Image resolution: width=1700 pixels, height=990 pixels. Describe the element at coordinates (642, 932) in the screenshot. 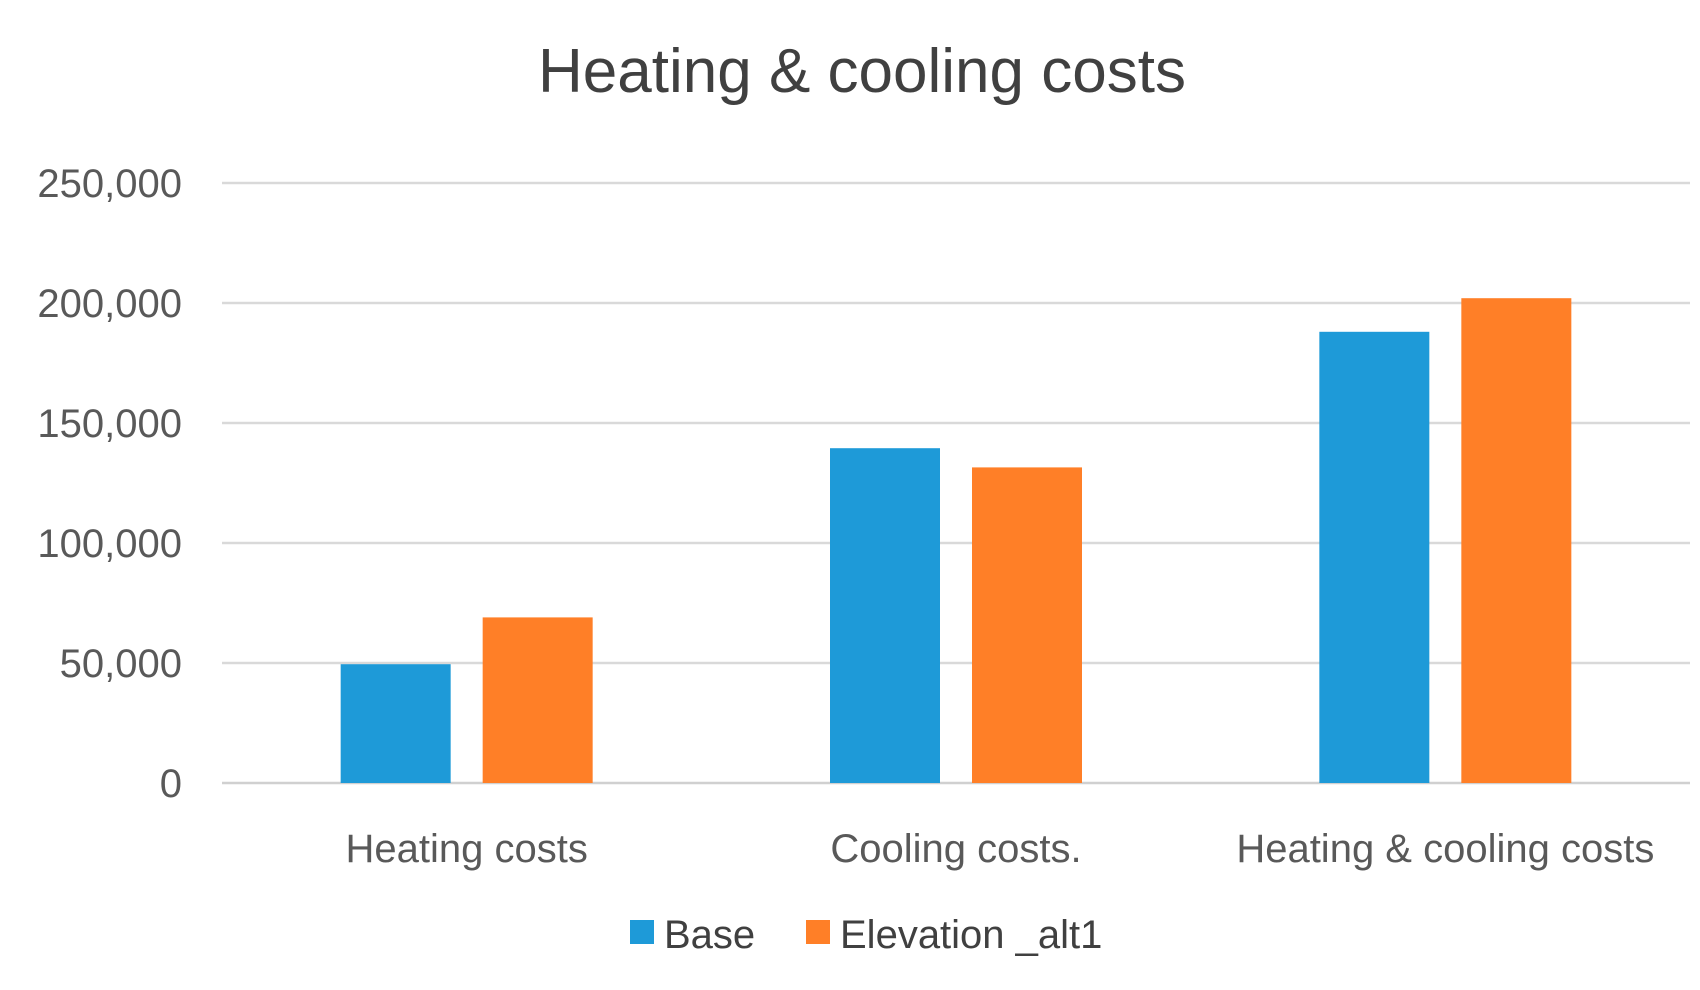

I see `legend-swatch-base` at that location.